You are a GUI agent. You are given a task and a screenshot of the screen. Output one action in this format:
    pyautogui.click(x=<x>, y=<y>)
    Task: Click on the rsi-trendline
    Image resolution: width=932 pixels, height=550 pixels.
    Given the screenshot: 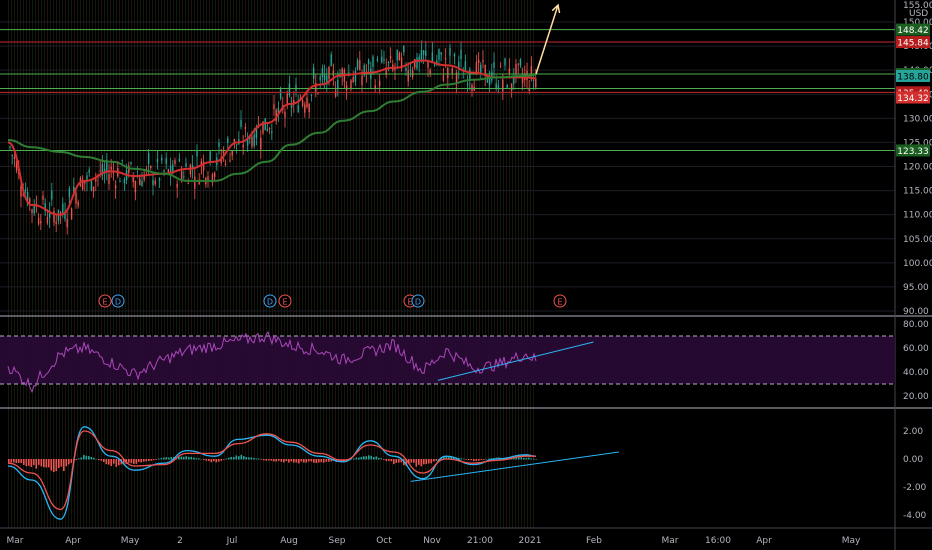 What is the action you would take?
    pyautogui.click(x=515, y=361)
    